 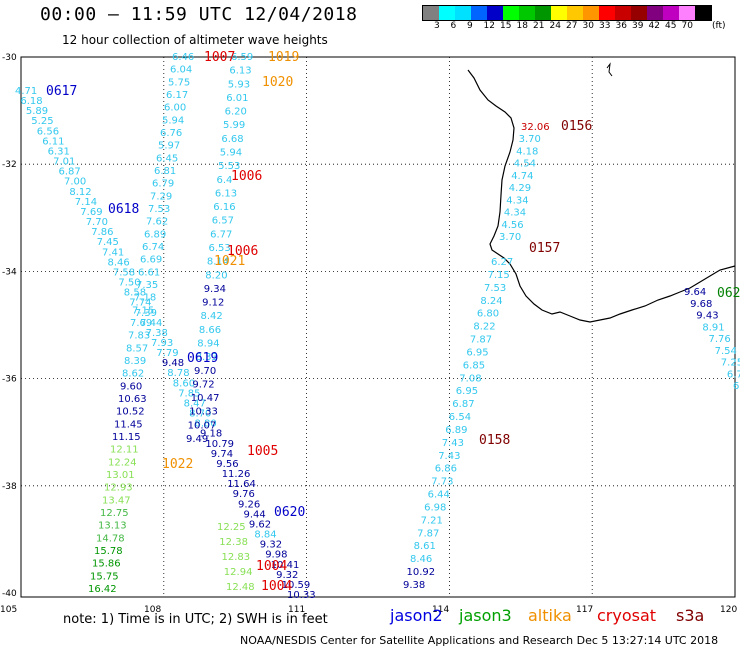 I want to click on wave-height-label: 10.79, so click(x=219, y=444).